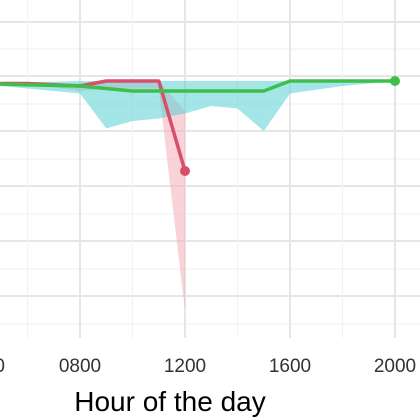  Describe the element at coordinates (197, 106) in the screenshot. I see `confidence-band-green-series` at that location.